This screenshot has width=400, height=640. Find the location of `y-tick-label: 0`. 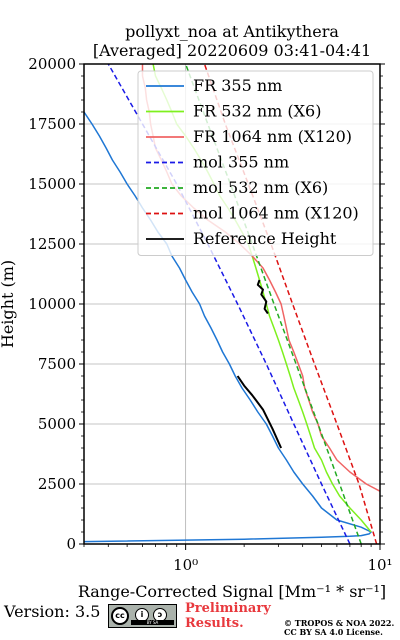

y-tick-label: 0 is located at coordinates (71, 544).